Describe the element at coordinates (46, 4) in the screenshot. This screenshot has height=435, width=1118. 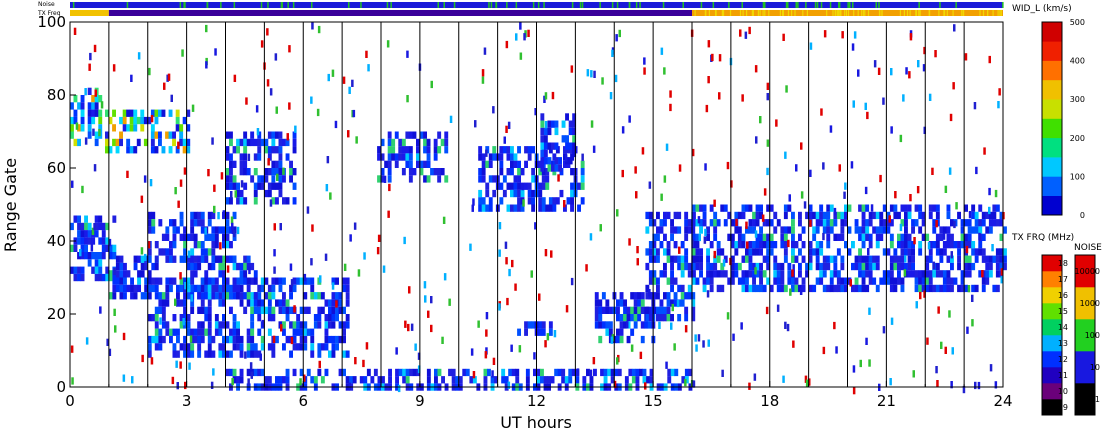
I see `noise-bar-label: Noise` at that location.